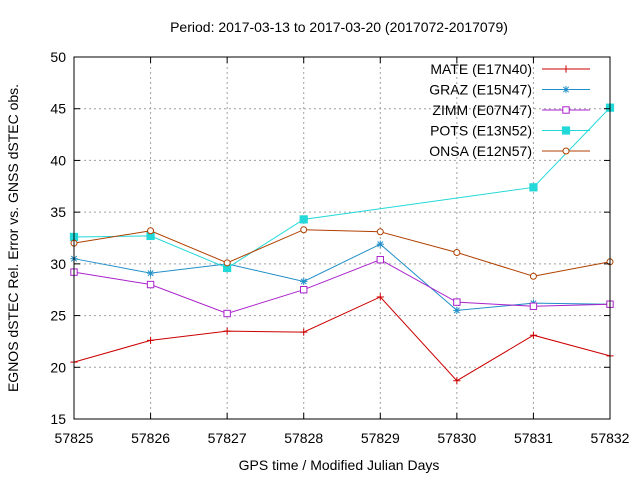  I want to click on x-tick-label: 57831, so click(533, 438).